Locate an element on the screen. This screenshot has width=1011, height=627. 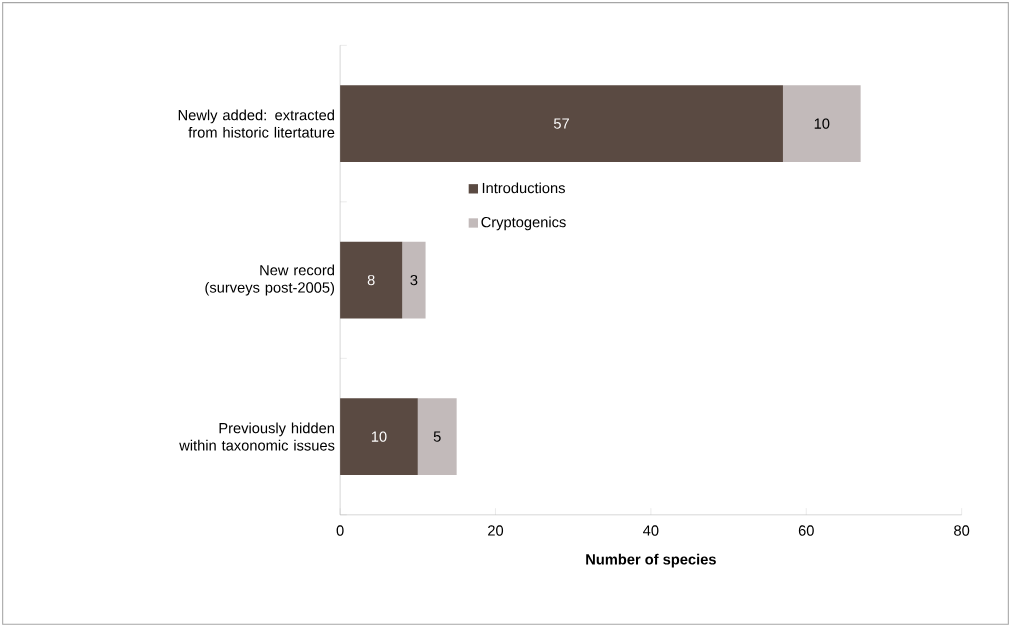
data-label: 5 is located at coordinates (437, 436).